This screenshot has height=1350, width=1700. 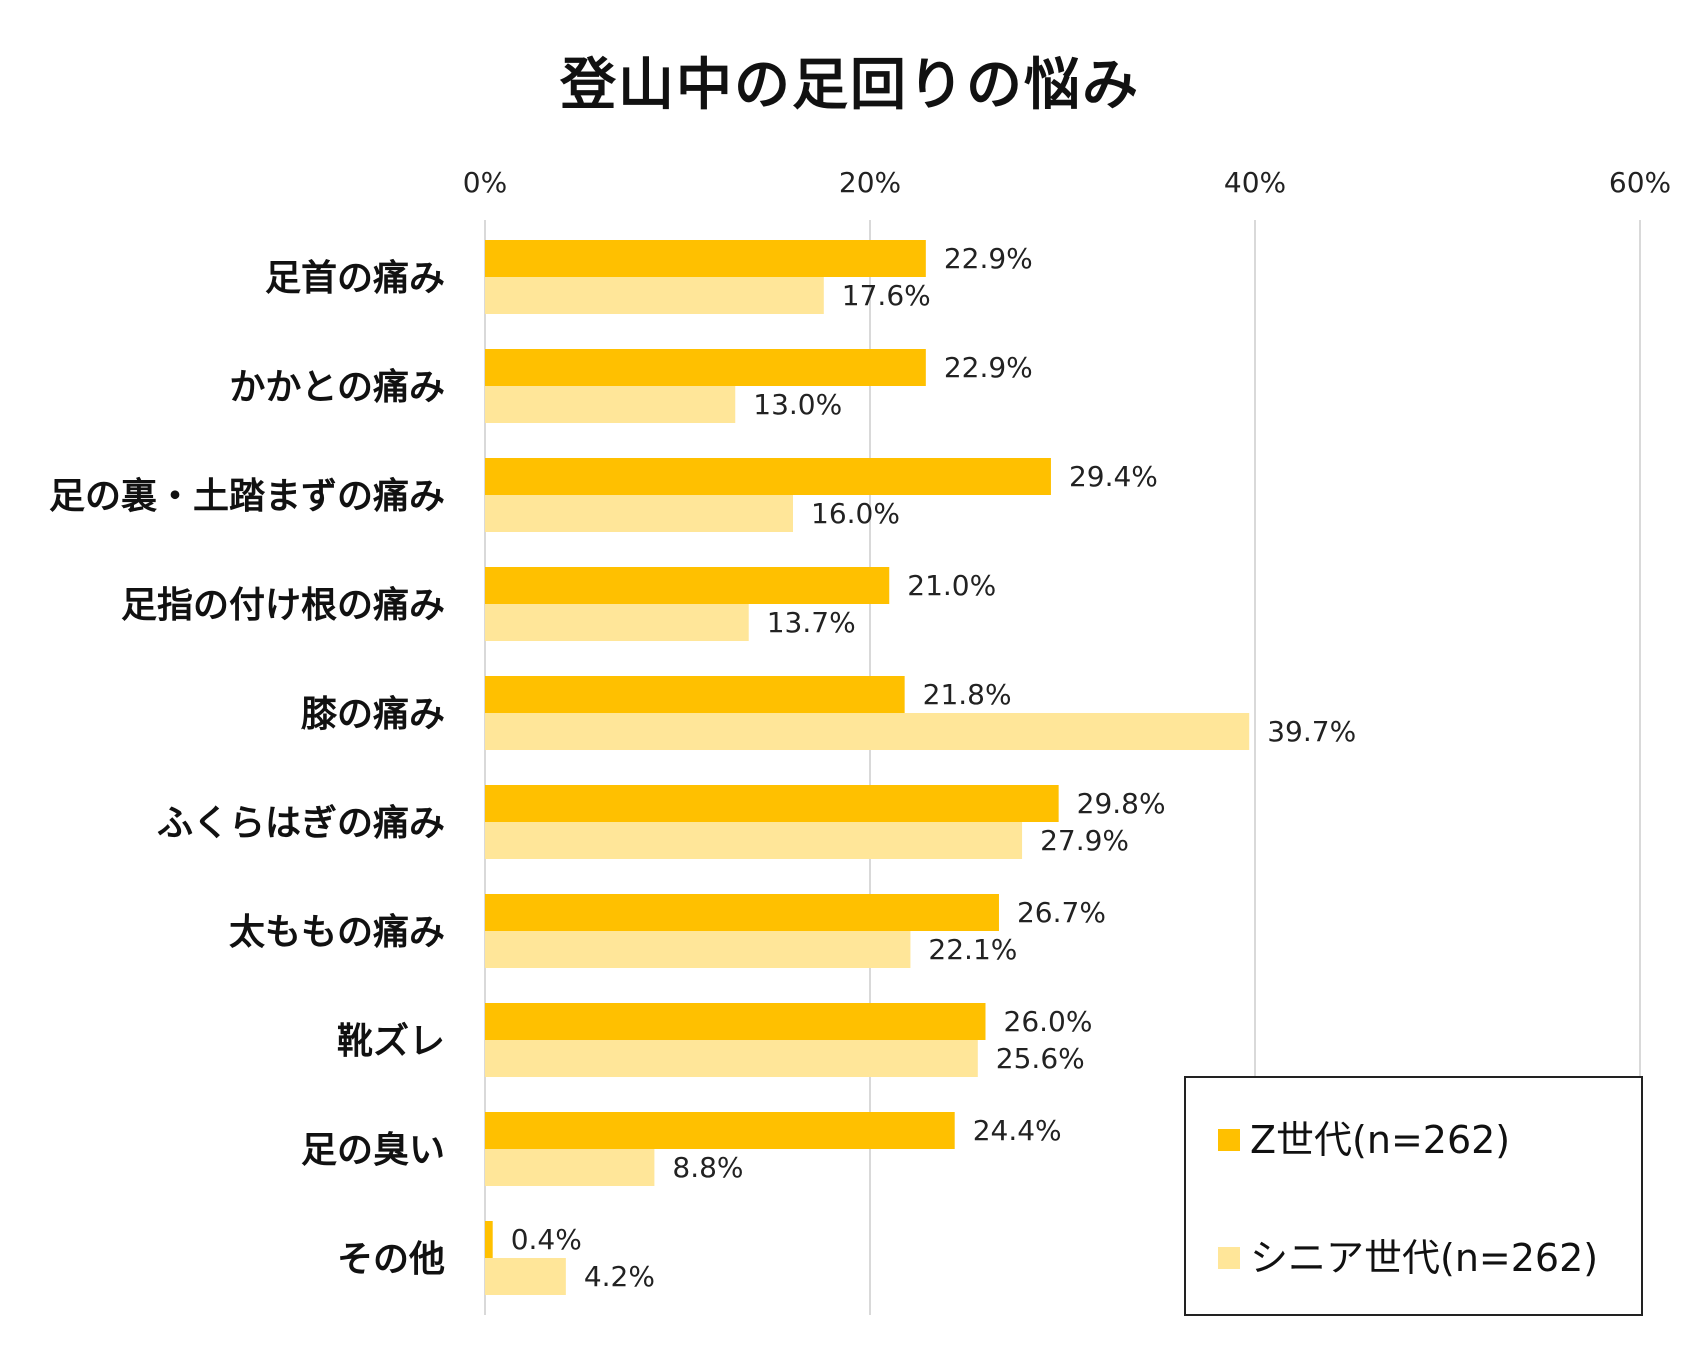 I want to click on data-label: 16.0%, so click(x=855, y=513).